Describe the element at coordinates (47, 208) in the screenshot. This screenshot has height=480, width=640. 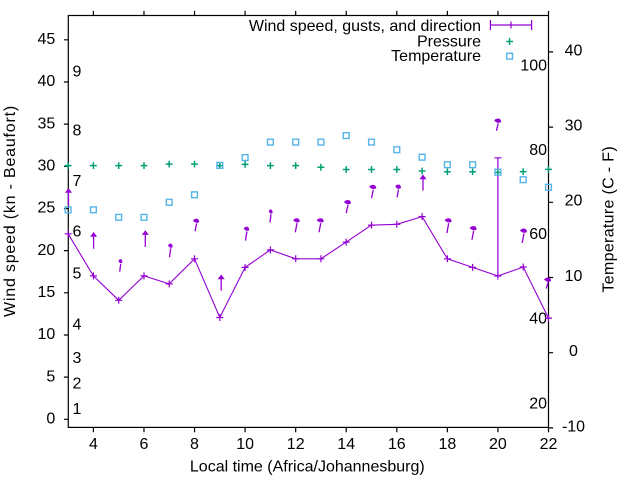
I see `svg-text: 25` at that location.